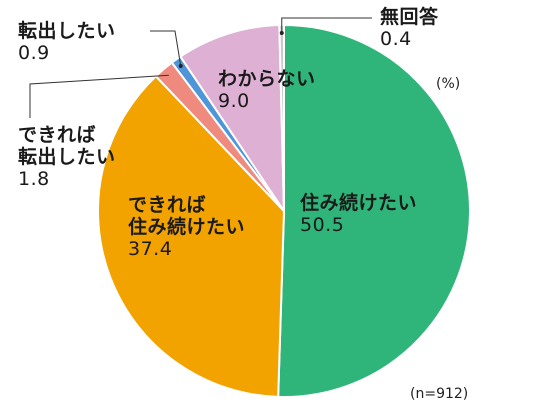  I want to click on slice-label-5: 無回答 0.4, so click(409, 28).